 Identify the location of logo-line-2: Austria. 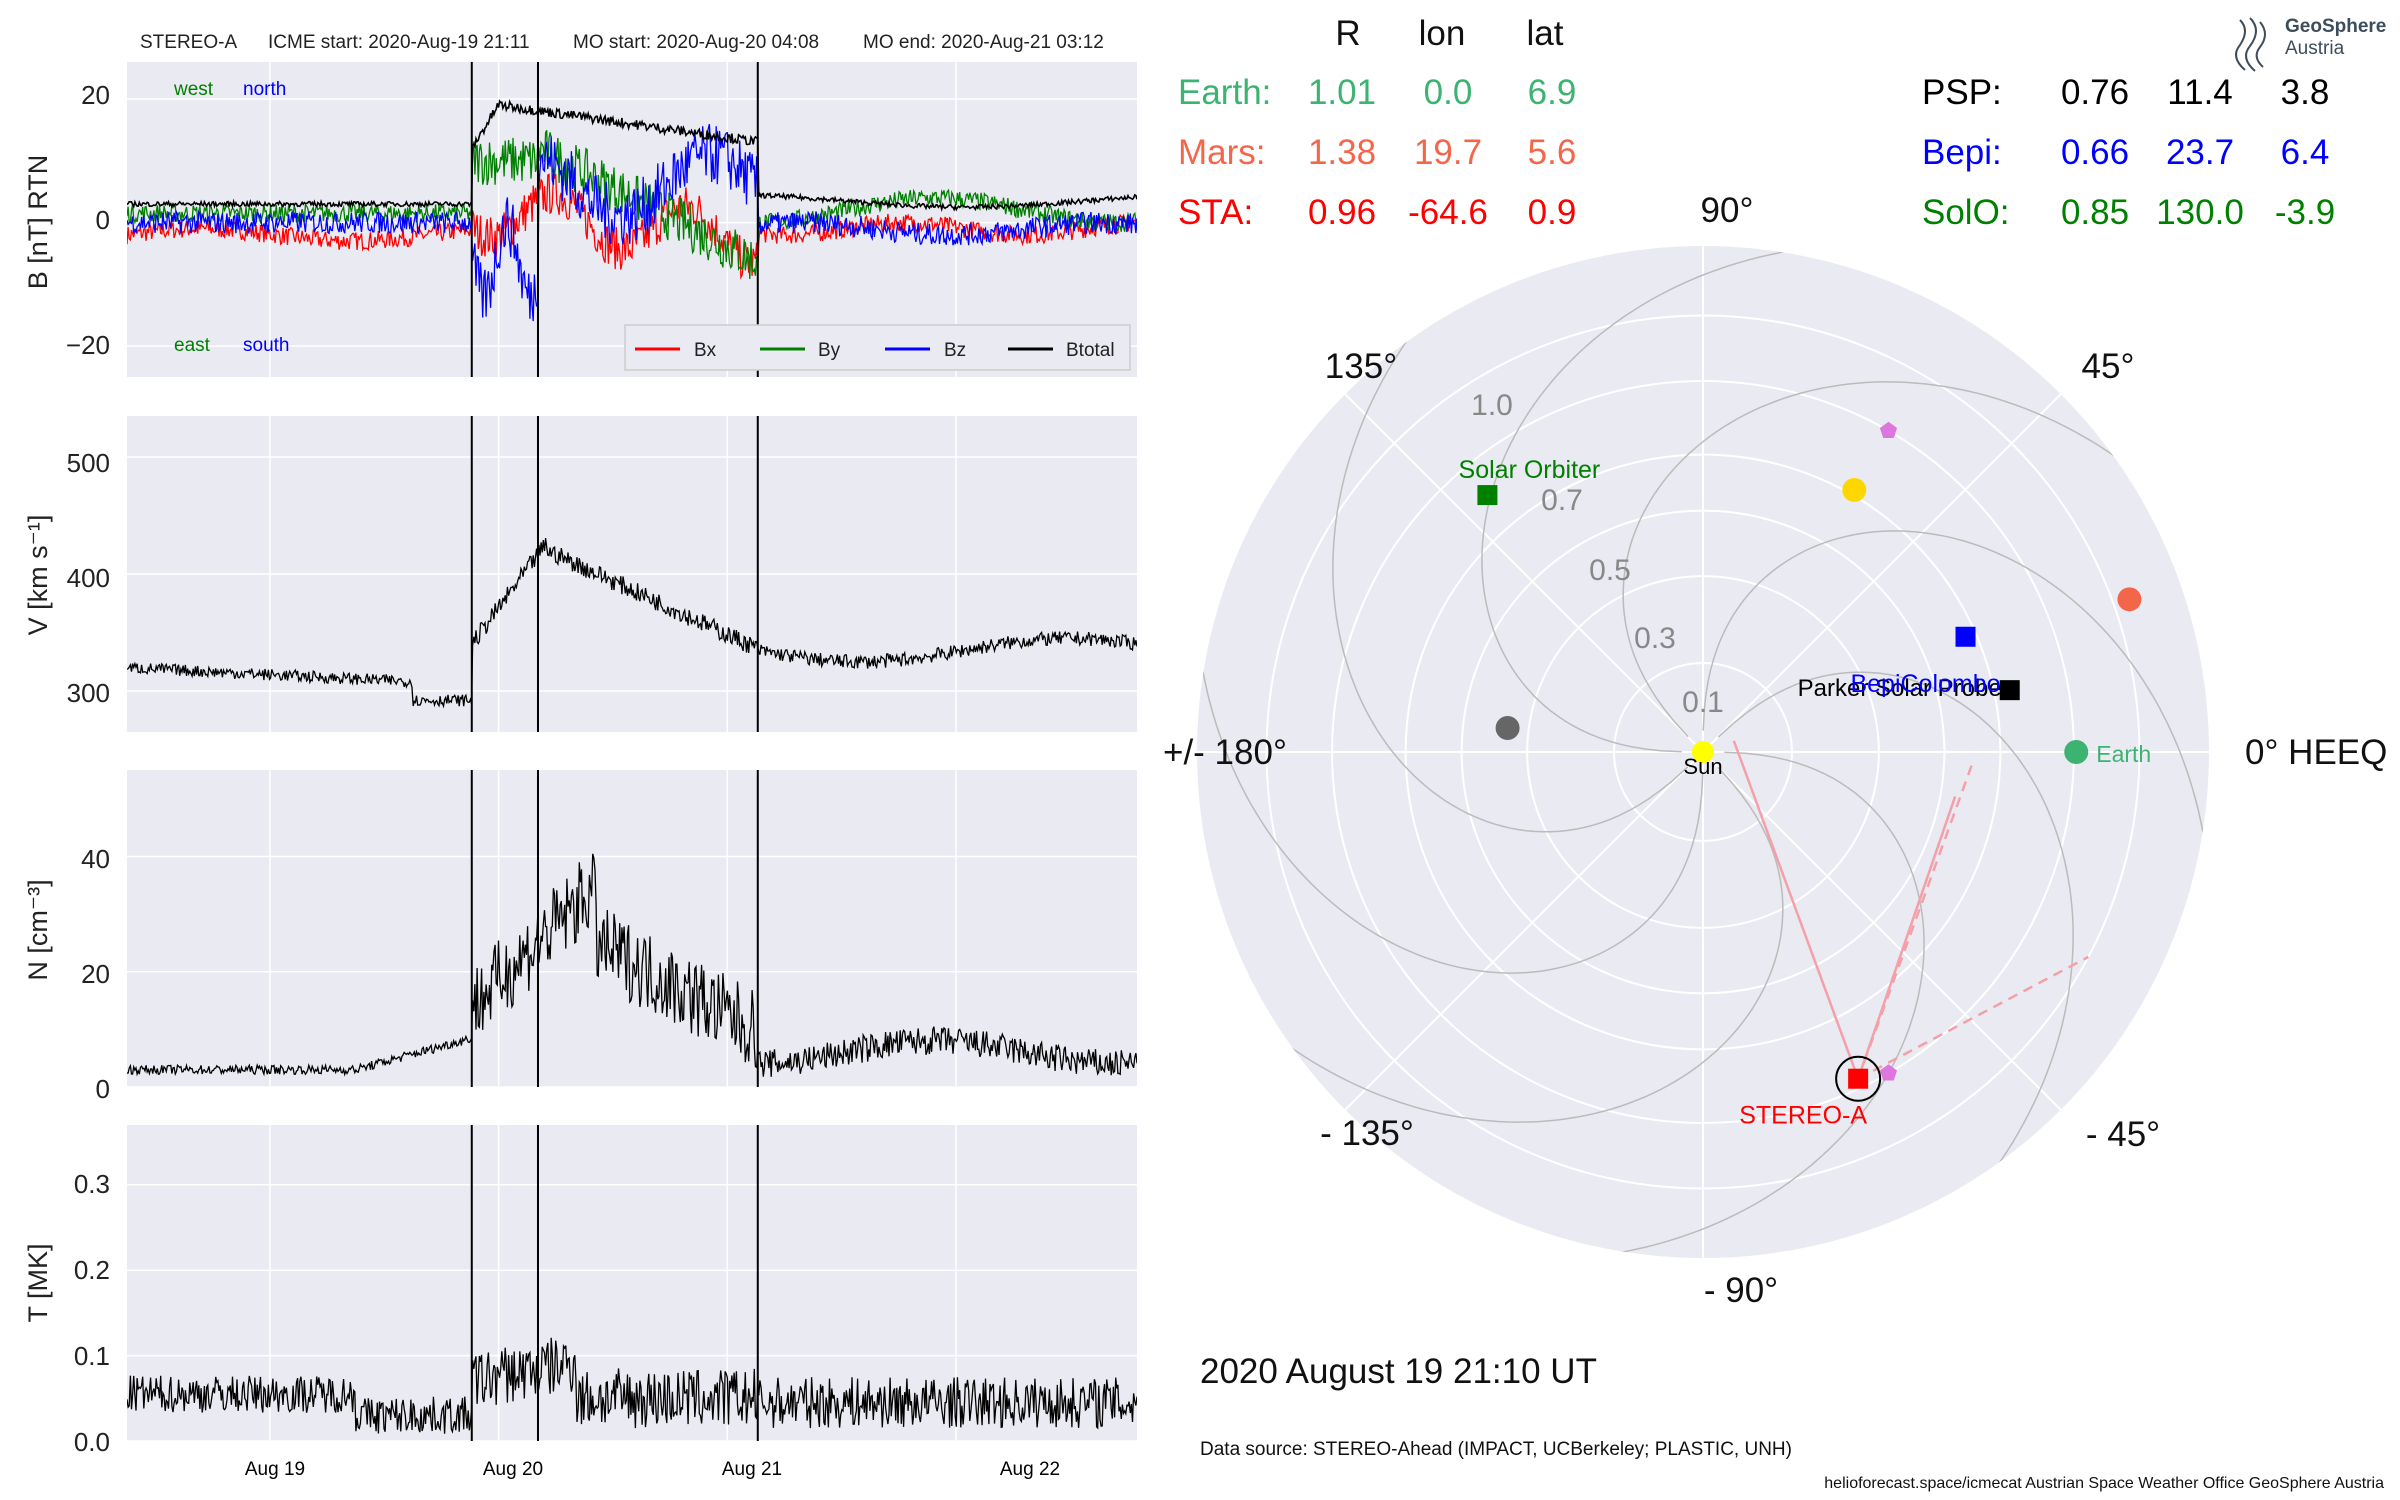
(2315, 48).